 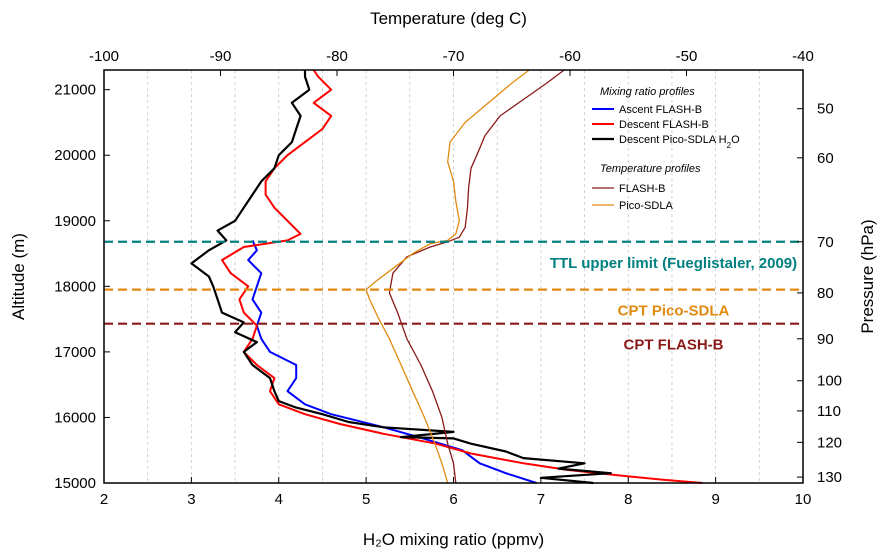 I want to click on y-tick-label-right: 80, so click(x=825, y=293).